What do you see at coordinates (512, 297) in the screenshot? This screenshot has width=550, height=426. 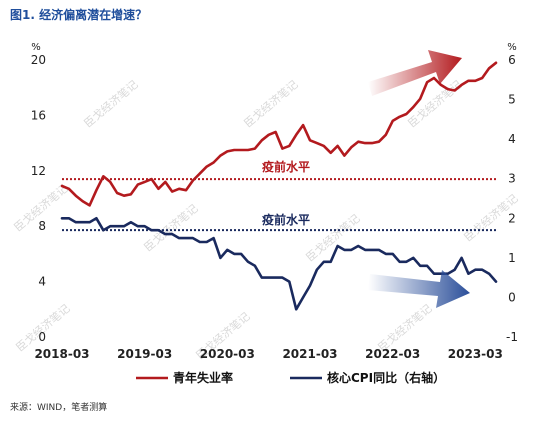 I see `right-tick-label: 0` at bounding box center [512, 297].